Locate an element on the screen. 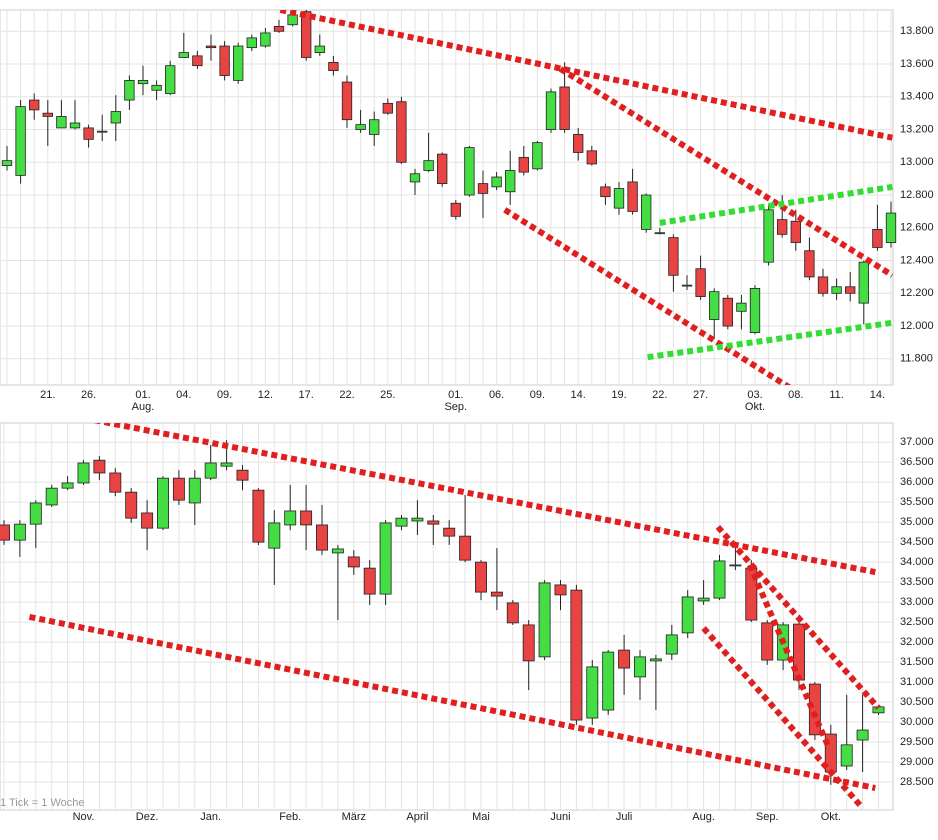  y-tick-label: 34.000 is located at coordinates (917, 562).